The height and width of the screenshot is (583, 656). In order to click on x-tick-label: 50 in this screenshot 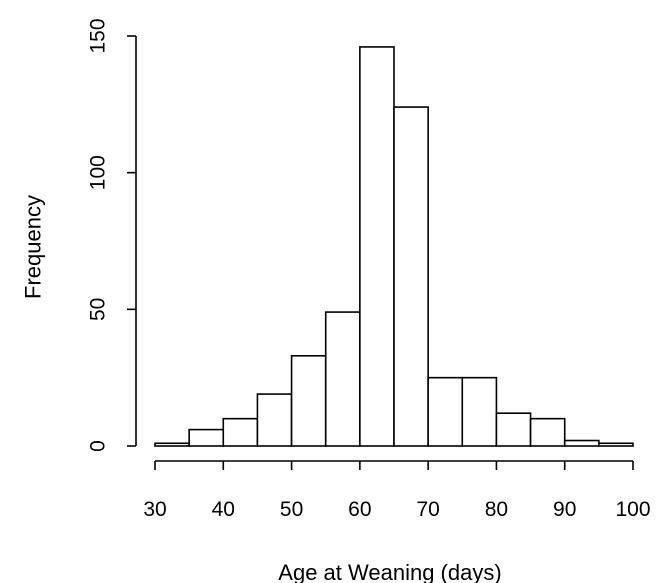, I will do `click(291, 509)`.